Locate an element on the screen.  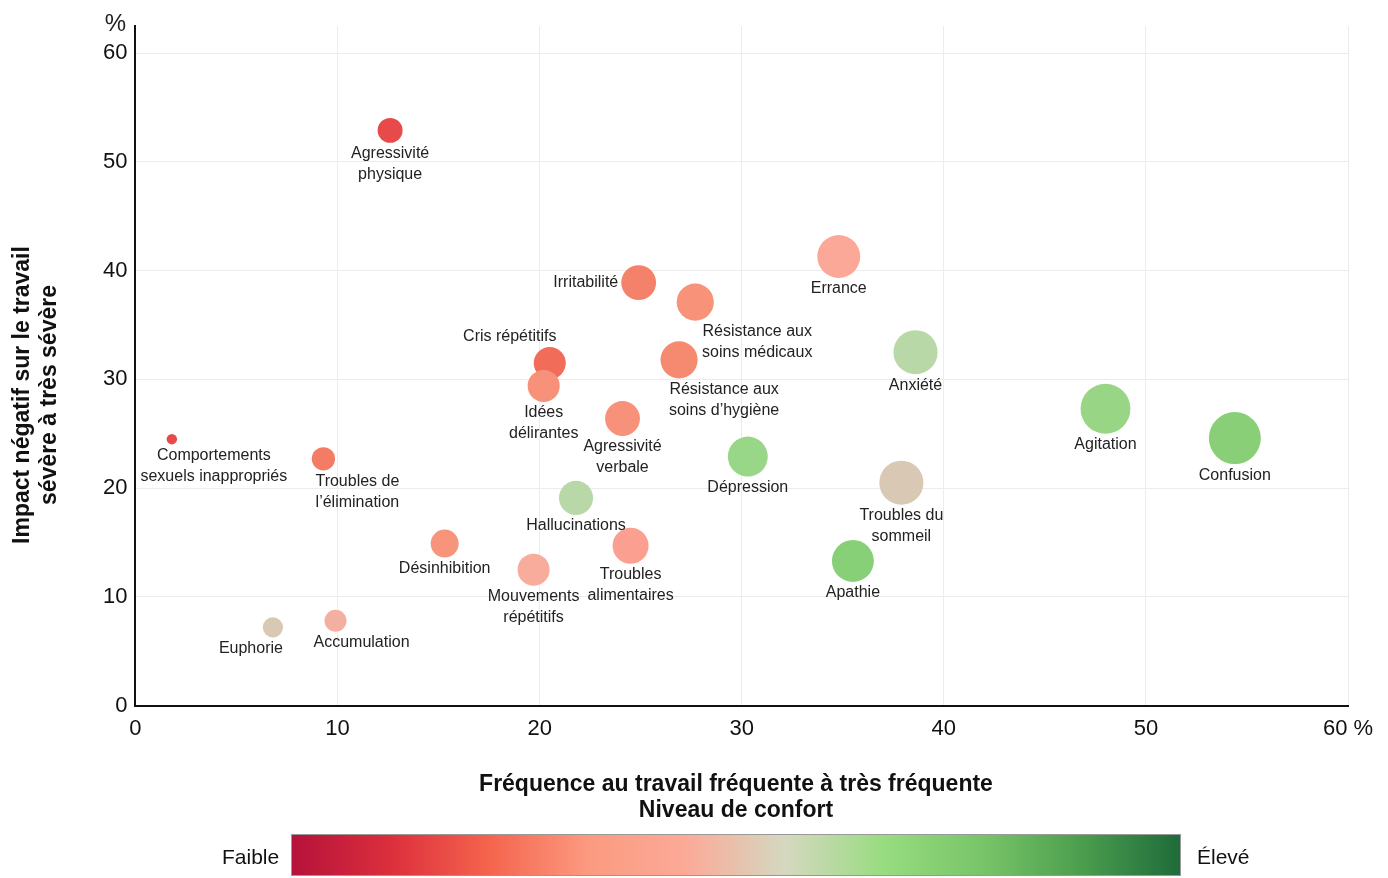
annotation: Agressivité verbale is located at coordinates (622, 456).